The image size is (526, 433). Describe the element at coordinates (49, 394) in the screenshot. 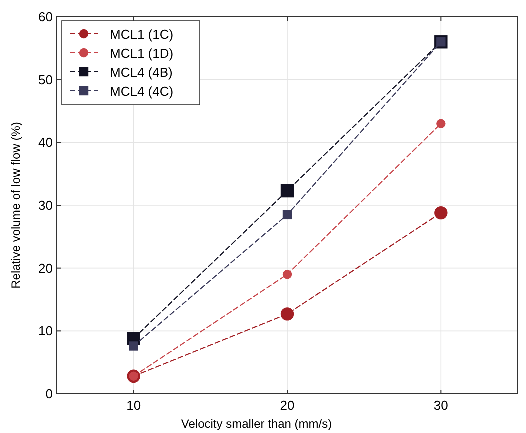

I see `y-tick-label: 0` at that location.